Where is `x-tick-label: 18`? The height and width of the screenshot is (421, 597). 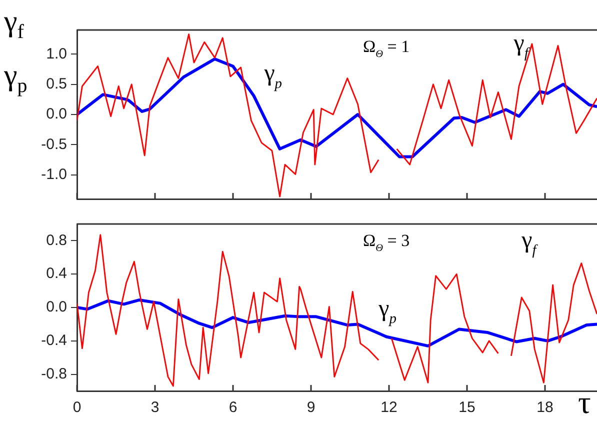
x-tick-label: 18 is located at coordinates (545, 407).